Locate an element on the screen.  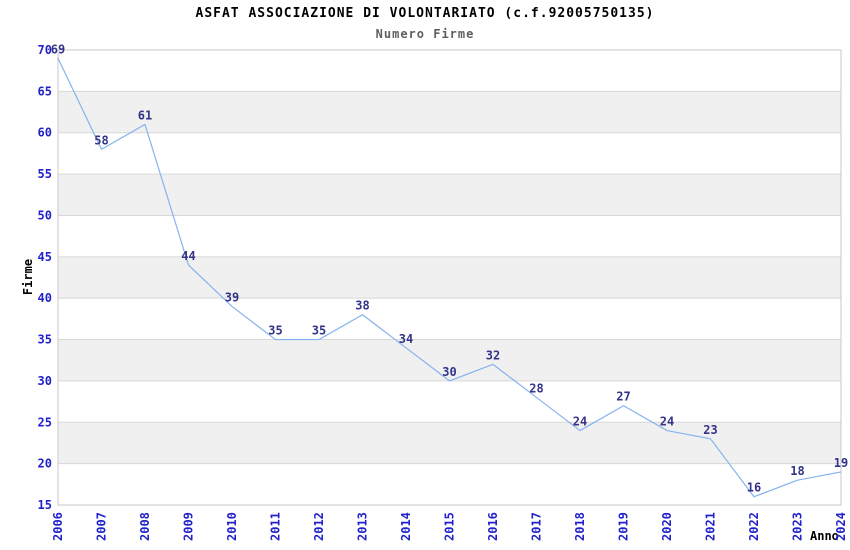
y-tick-label: 20 is located at coordinates (45, 464).